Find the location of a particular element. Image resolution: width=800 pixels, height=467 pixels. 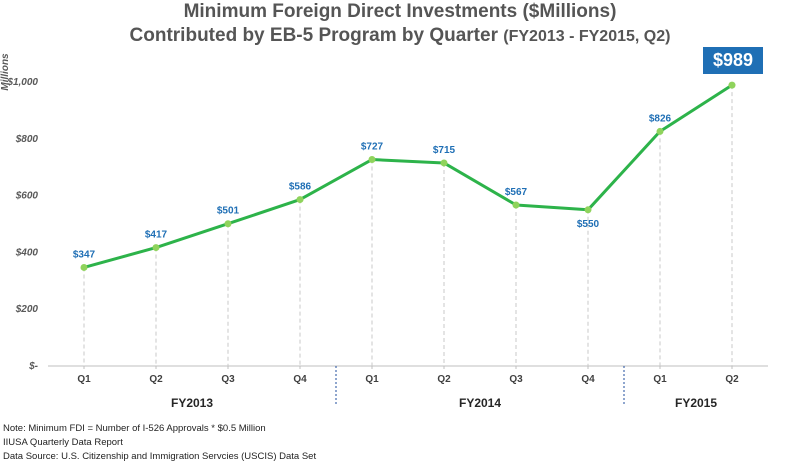

data-label: $550 is located at coordinates (588, 224).